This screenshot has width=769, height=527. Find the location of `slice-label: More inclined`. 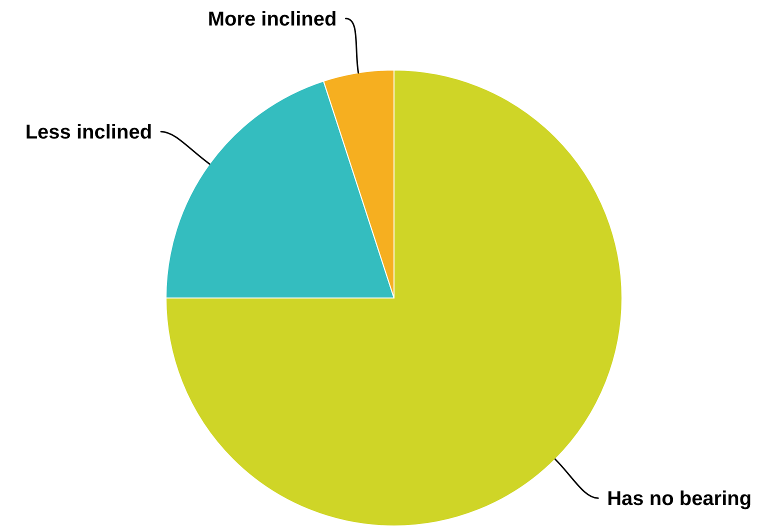

slice-label: More inclined is located at coordinates (272, 19).